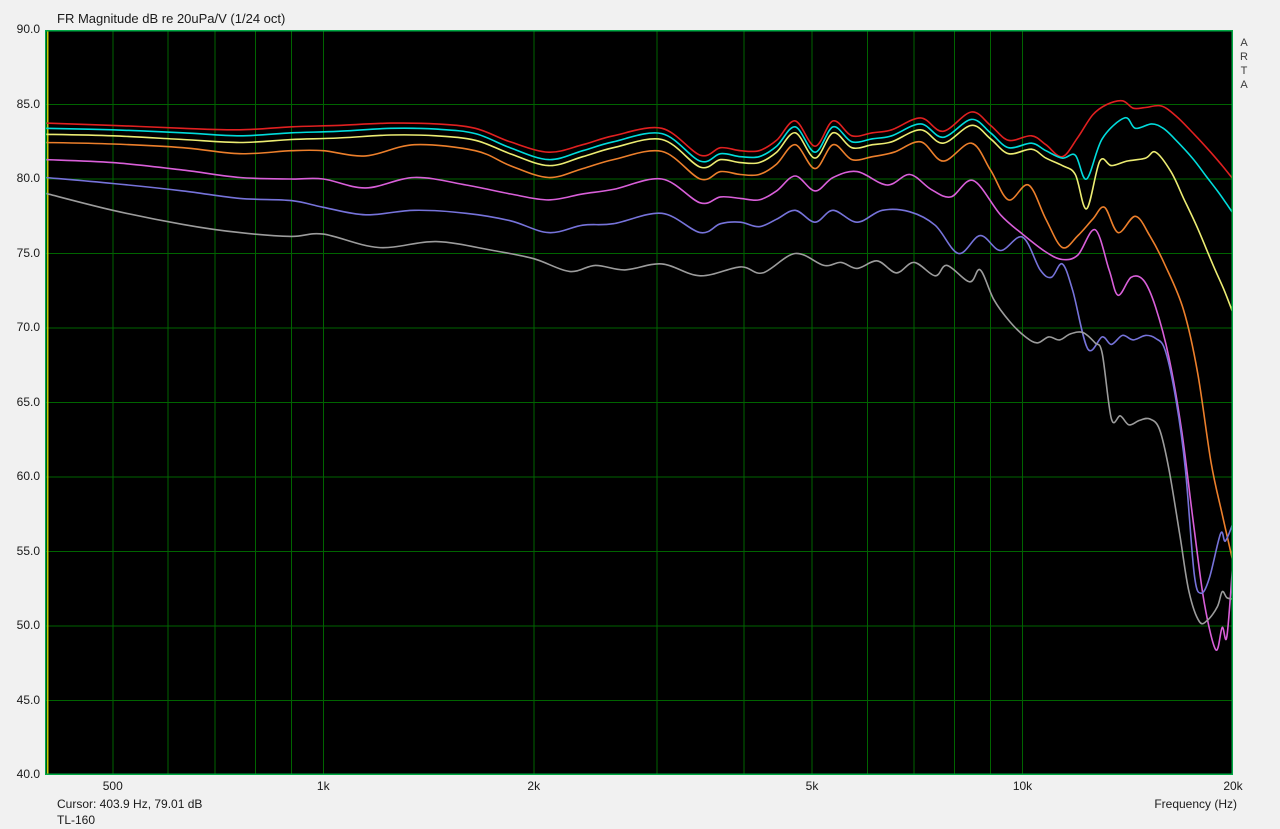 This screenshot has width=1280, height=829. What do you see at coordinates (28, 550) in the screenshot?
I see `y-tick-label: 55.0` at bounding box center [28, 550].